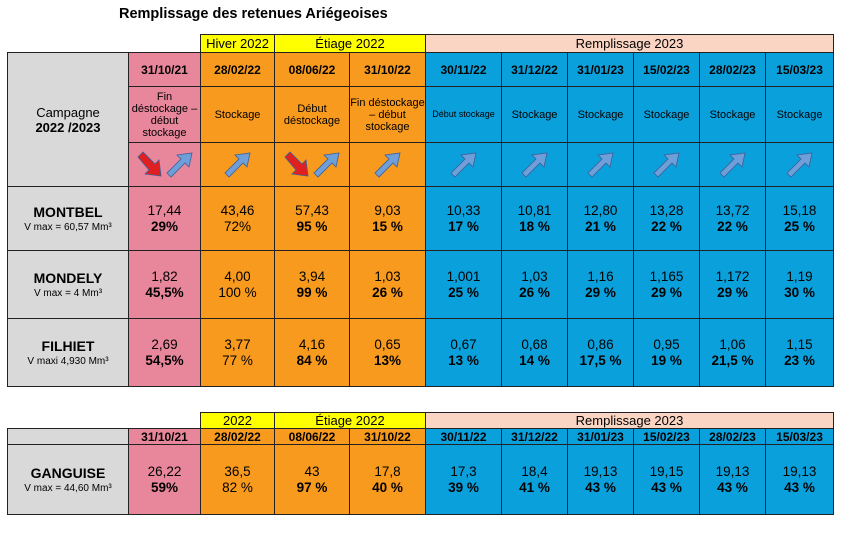 This screenshot has height=534, width=850. I want to click on date-header: 15/02/23, so click(666, 69).